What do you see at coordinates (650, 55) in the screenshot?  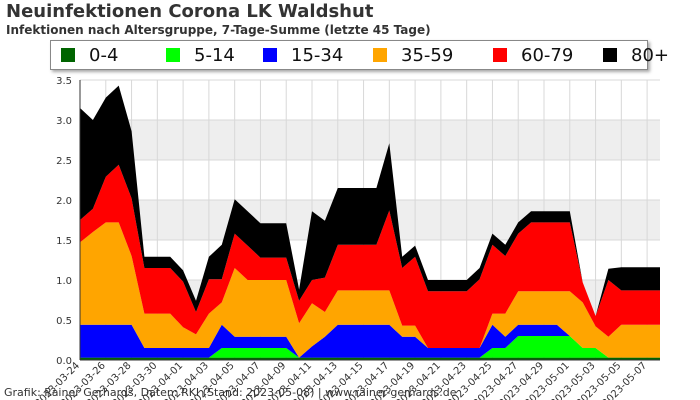 I see `legend-label: 80+` at bounding box center [650, 55].